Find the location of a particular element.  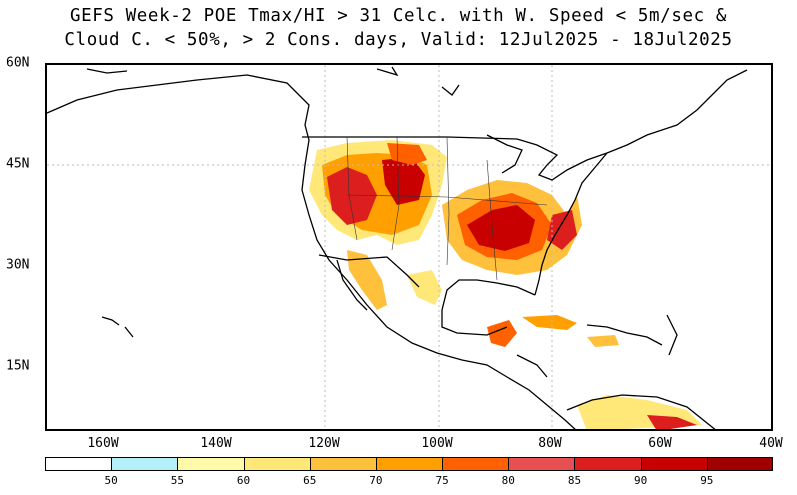

lon-label-60w: 60W is located at coordinates (660, 443).